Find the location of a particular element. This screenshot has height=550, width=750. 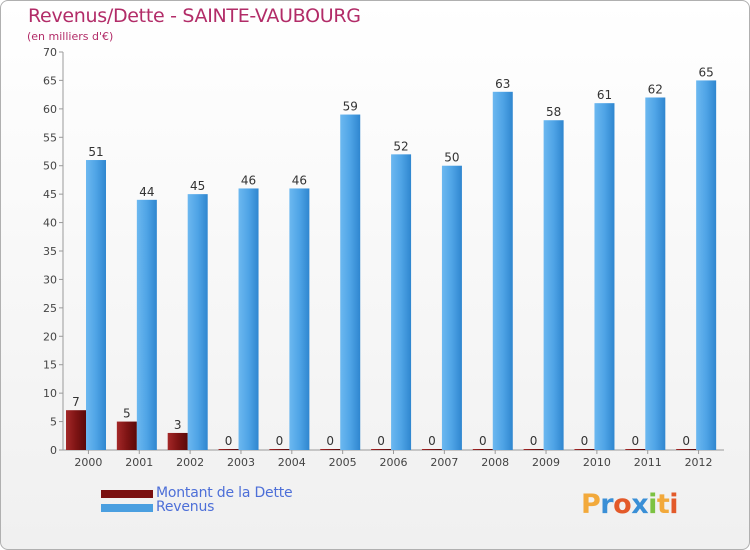

data-label-revenus: 58 is located at coordinates (553, 112).